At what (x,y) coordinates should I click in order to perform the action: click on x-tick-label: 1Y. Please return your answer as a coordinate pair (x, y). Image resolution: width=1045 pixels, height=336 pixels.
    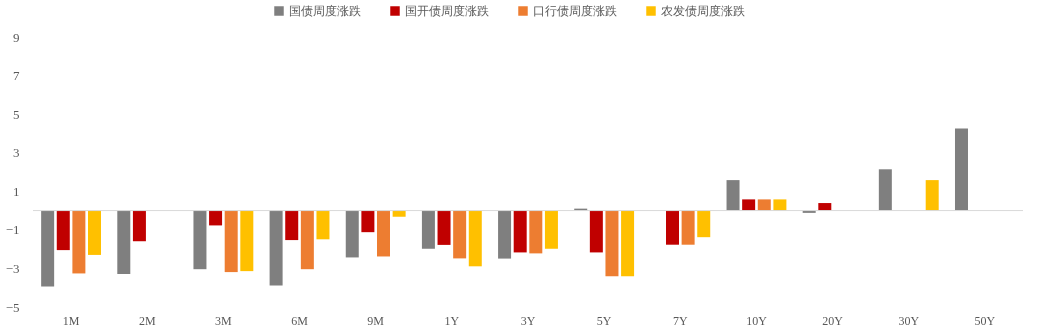
    Looking at the image, I should click on (452, 320).